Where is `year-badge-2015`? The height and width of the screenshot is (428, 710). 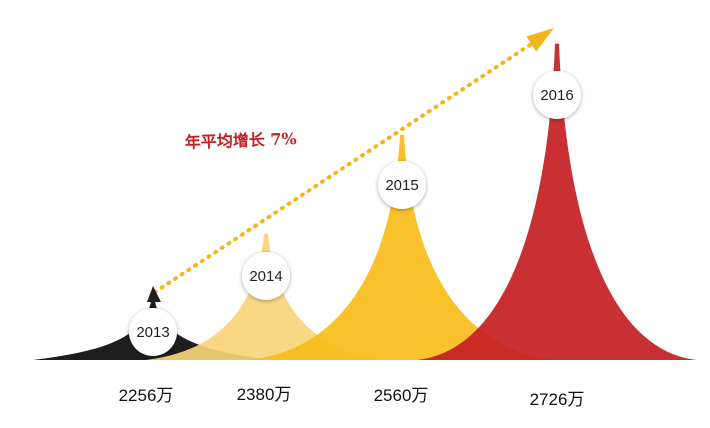 year-badge-2015 is located at coordinates (402, 185).